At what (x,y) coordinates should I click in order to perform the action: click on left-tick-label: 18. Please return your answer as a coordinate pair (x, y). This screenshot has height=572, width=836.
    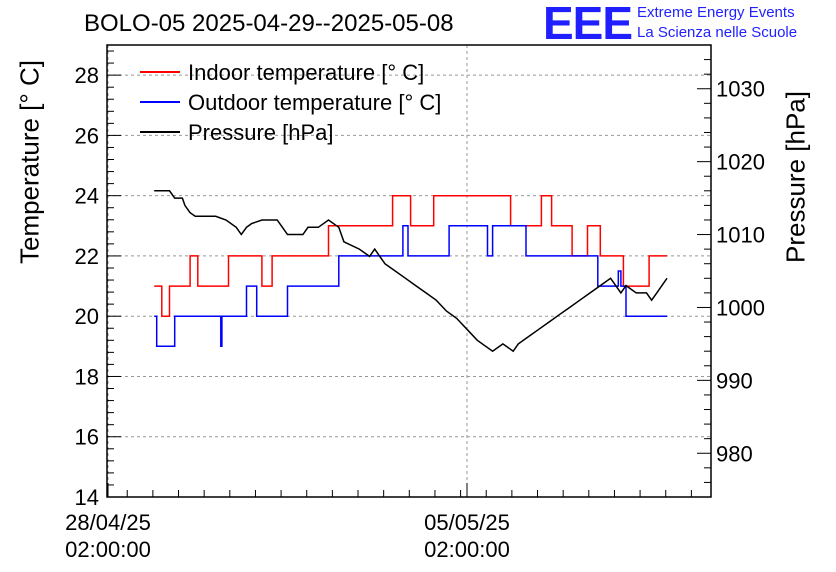
    Looking at the image, I should click on (87, 376).